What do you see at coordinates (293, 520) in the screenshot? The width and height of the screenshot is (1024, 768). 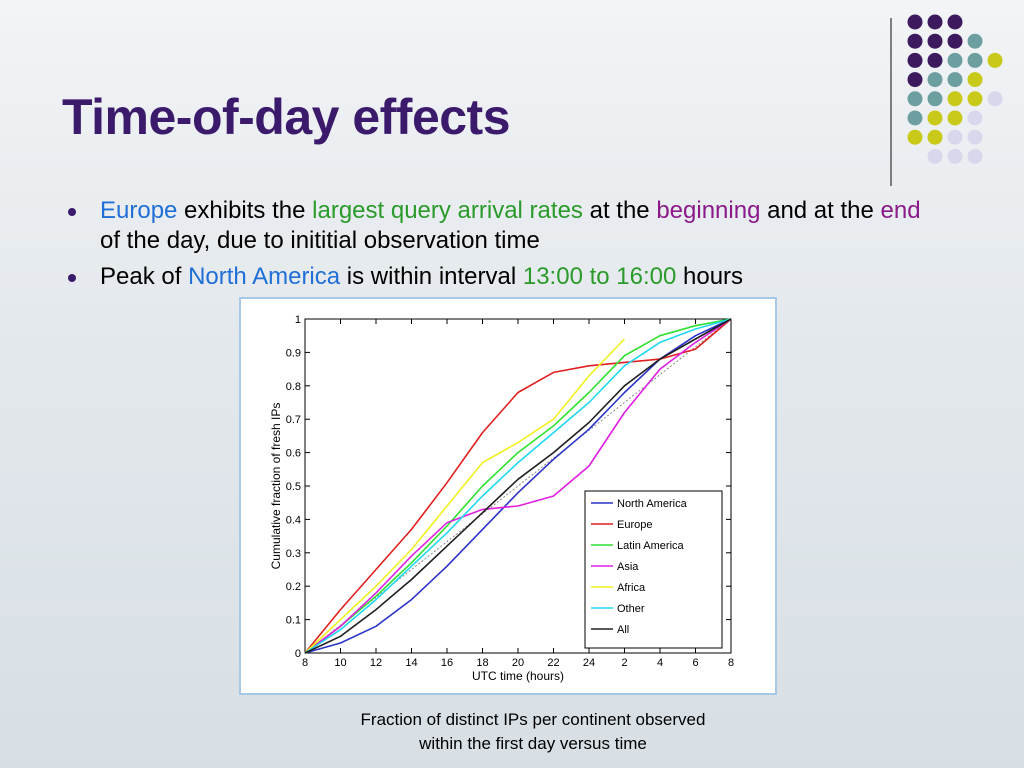 I see `y-tick-label: 0.4` at bounding box center [293, 520].